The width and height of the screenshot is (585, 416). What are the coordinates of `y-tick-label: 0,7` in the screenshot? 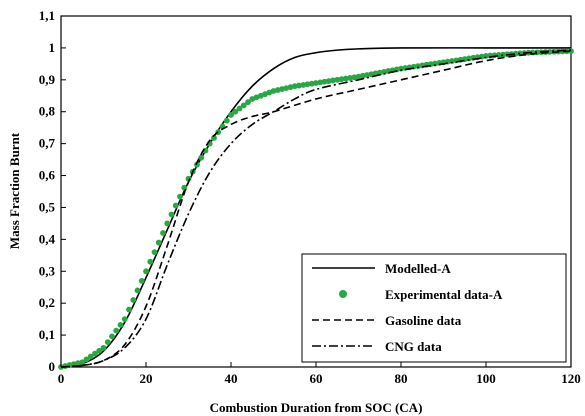 It's located at (47, 143).